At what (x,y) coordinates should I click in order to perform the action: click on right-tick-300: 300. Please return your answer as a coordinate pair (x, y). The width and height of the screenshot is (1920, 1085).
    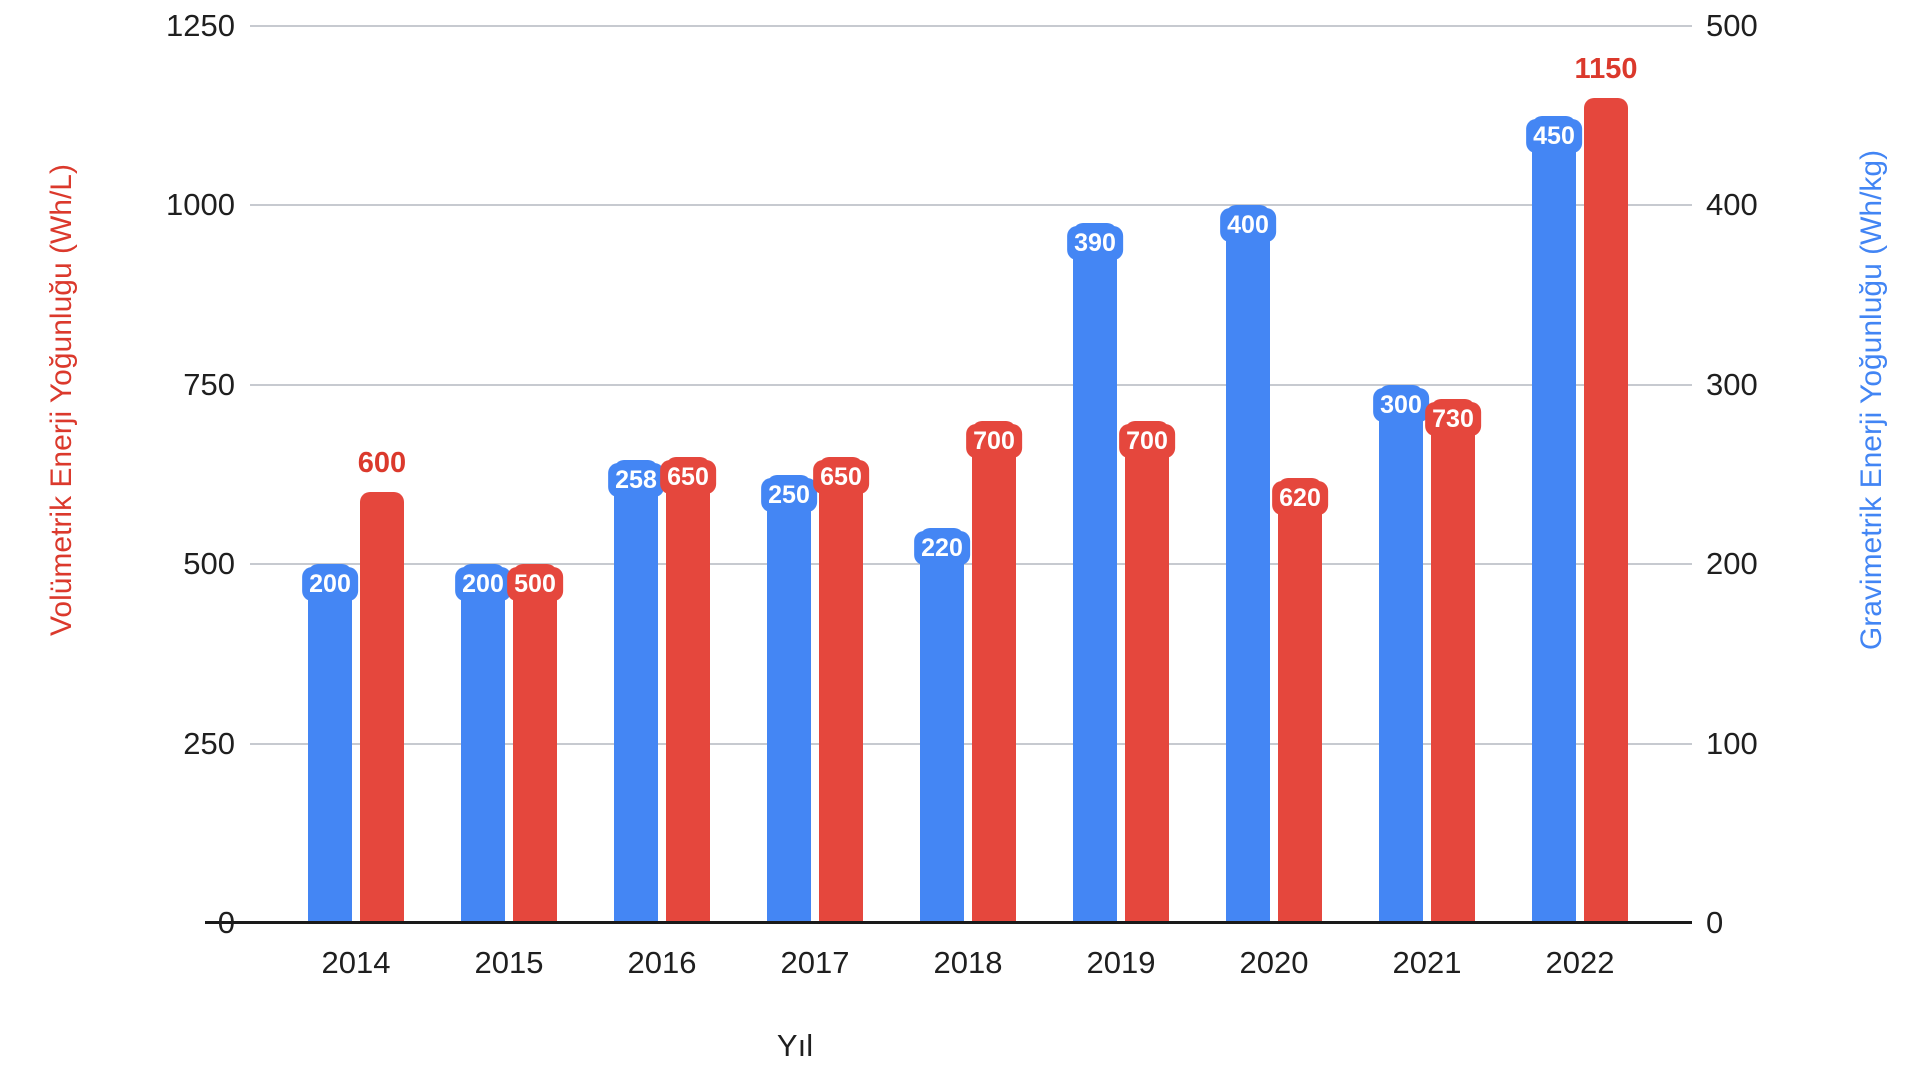
    Looking at the image, I should click on (1732, 384).